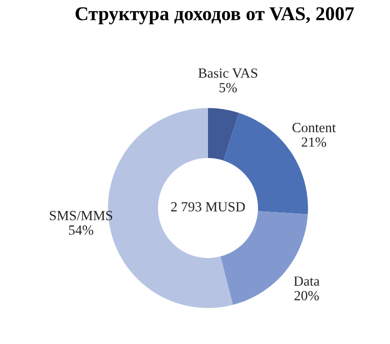  I want to click on slice-label: SMS/MMS, so click(81, 215).